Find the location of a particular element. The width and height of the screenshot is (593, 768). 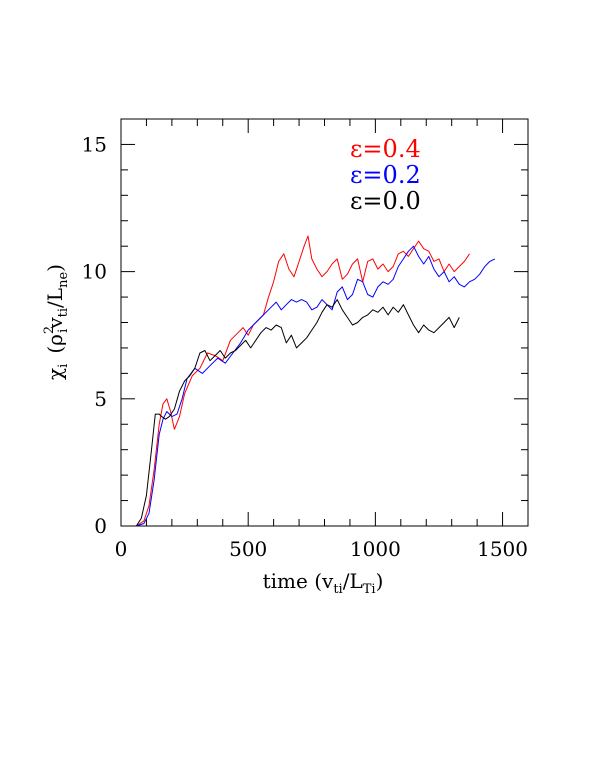

y-tick-label: 0 is located at coordinates (100, 526).